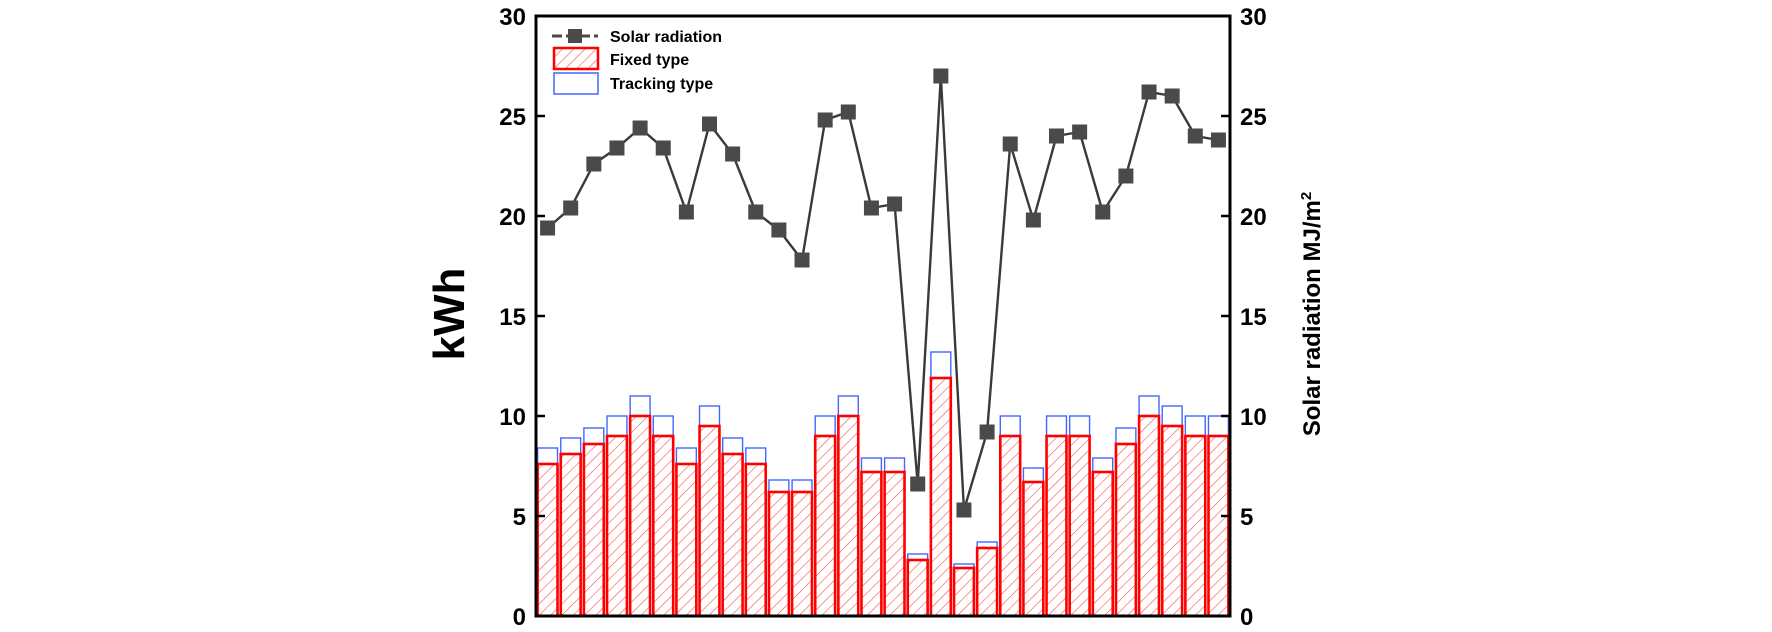  What do you see at coordinates (449, 314) in the screenshot?
I see `left-axis-label: kWh` at bounding box center [449, 314].